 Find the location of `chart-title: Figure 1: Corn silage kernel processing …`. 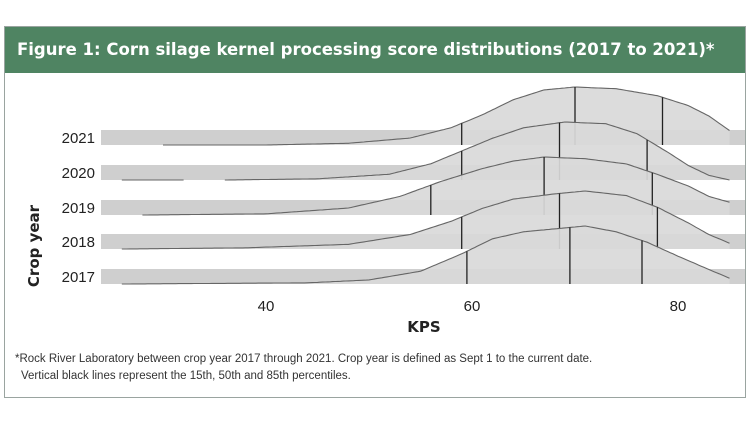

chart-title: Figure 1: Corn silage kernel processing … is located at coordinates (366, 49).